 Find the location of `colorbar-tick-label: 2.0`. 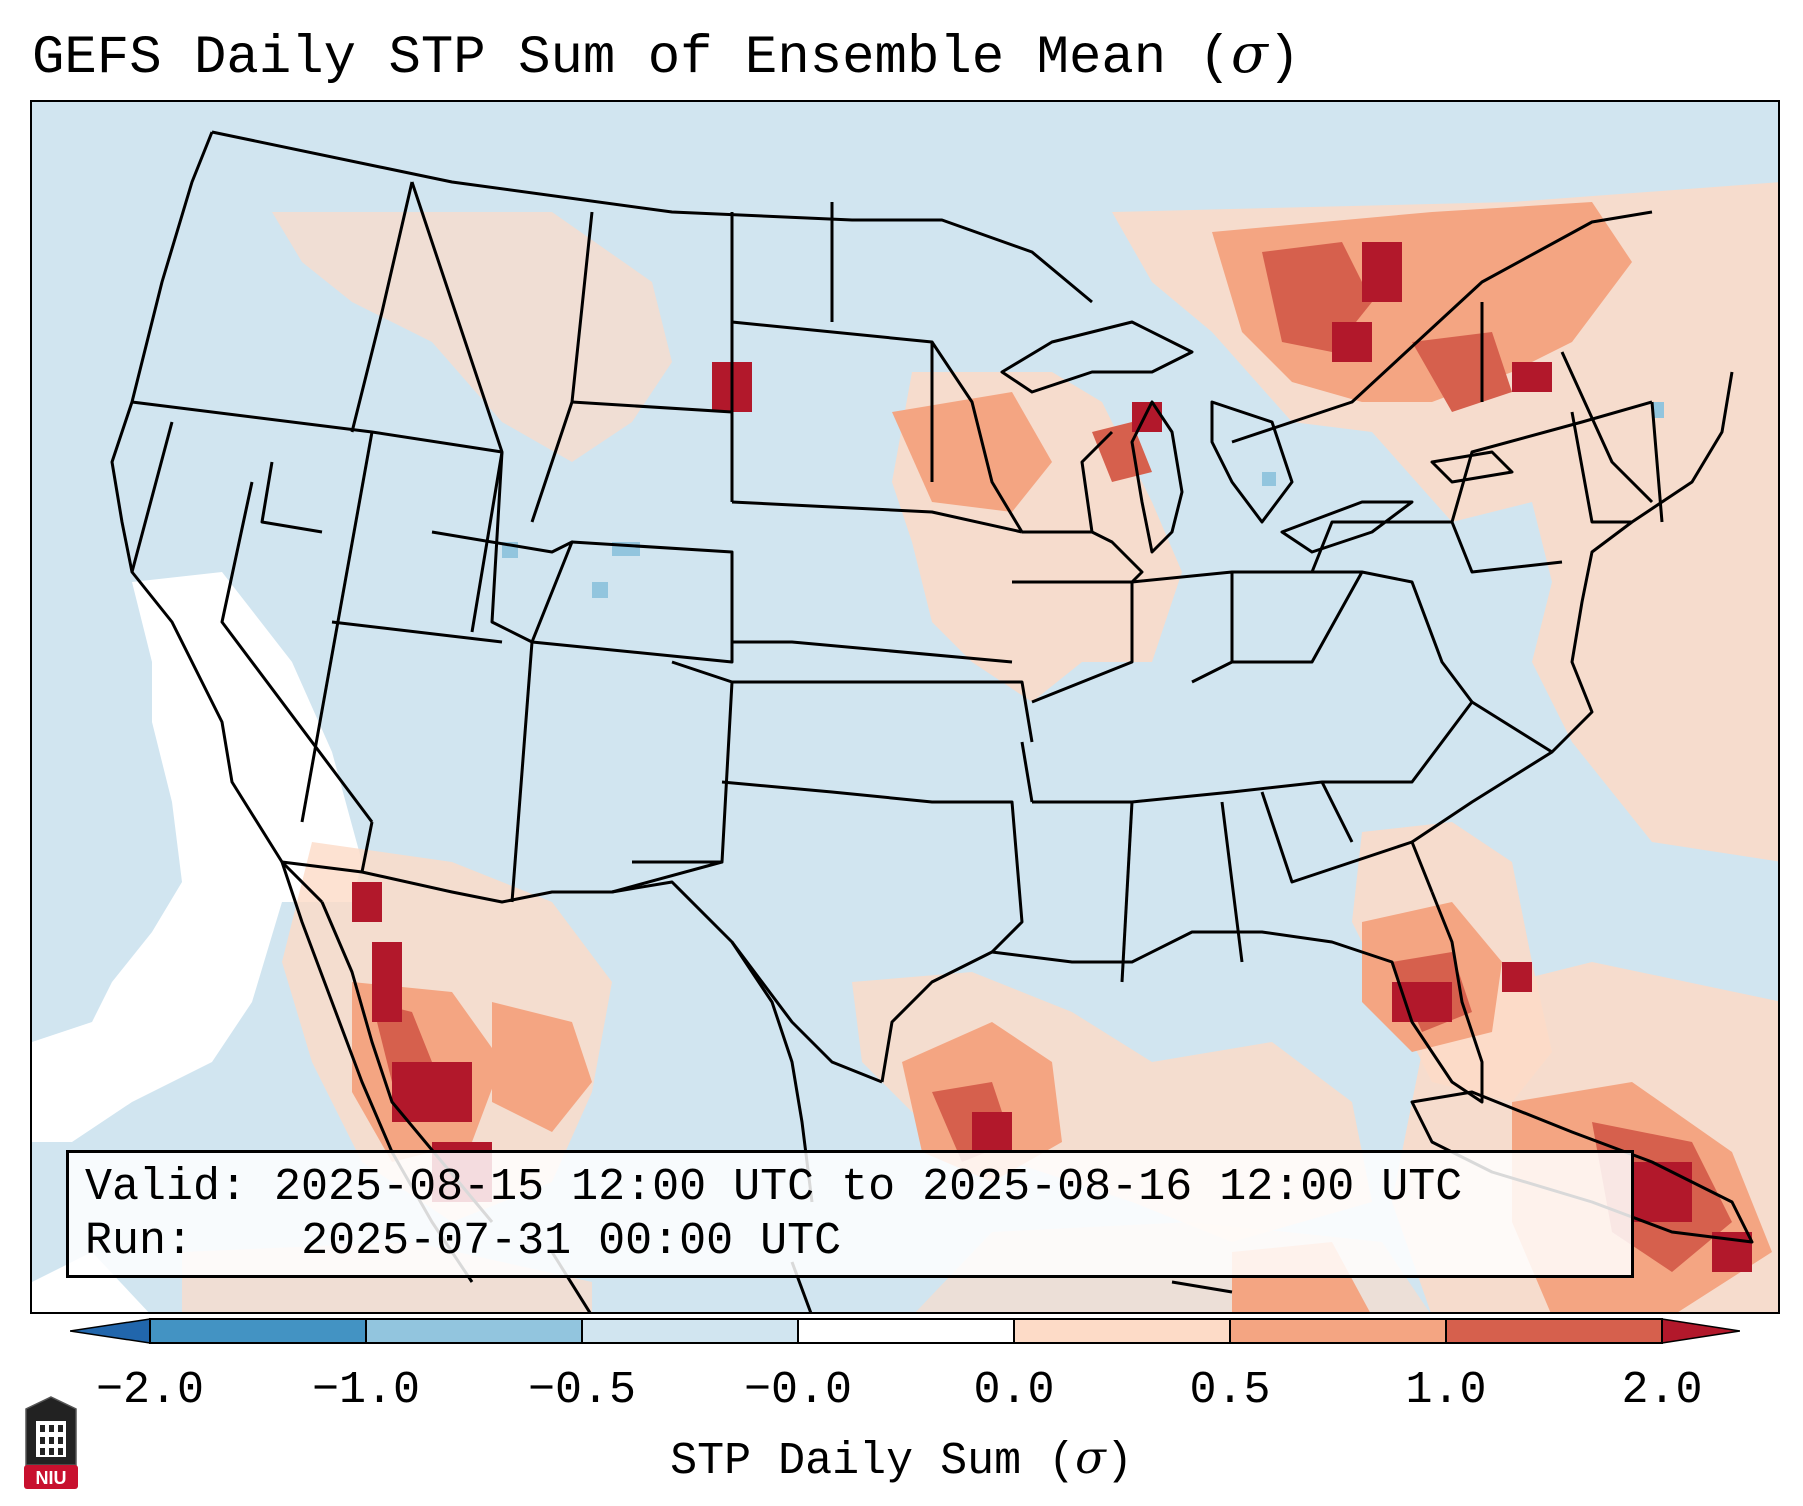

colorbar-tick-label: 2.0 is located at coordinates (1662, 1390).